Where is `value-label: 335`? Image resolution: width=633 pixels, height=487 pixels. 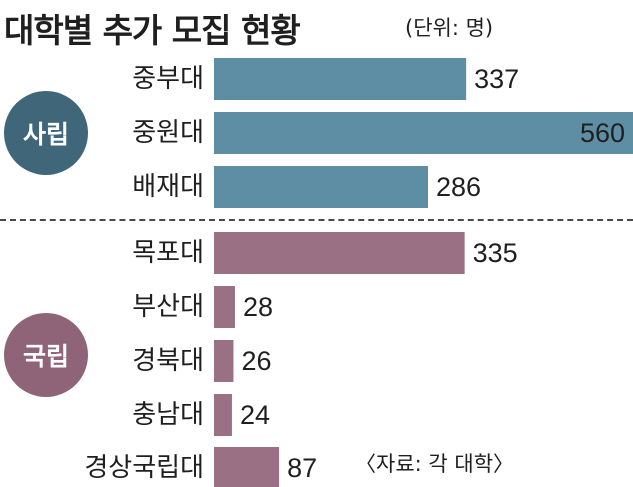 value-label: 335 is located at coordinates (495, 253).